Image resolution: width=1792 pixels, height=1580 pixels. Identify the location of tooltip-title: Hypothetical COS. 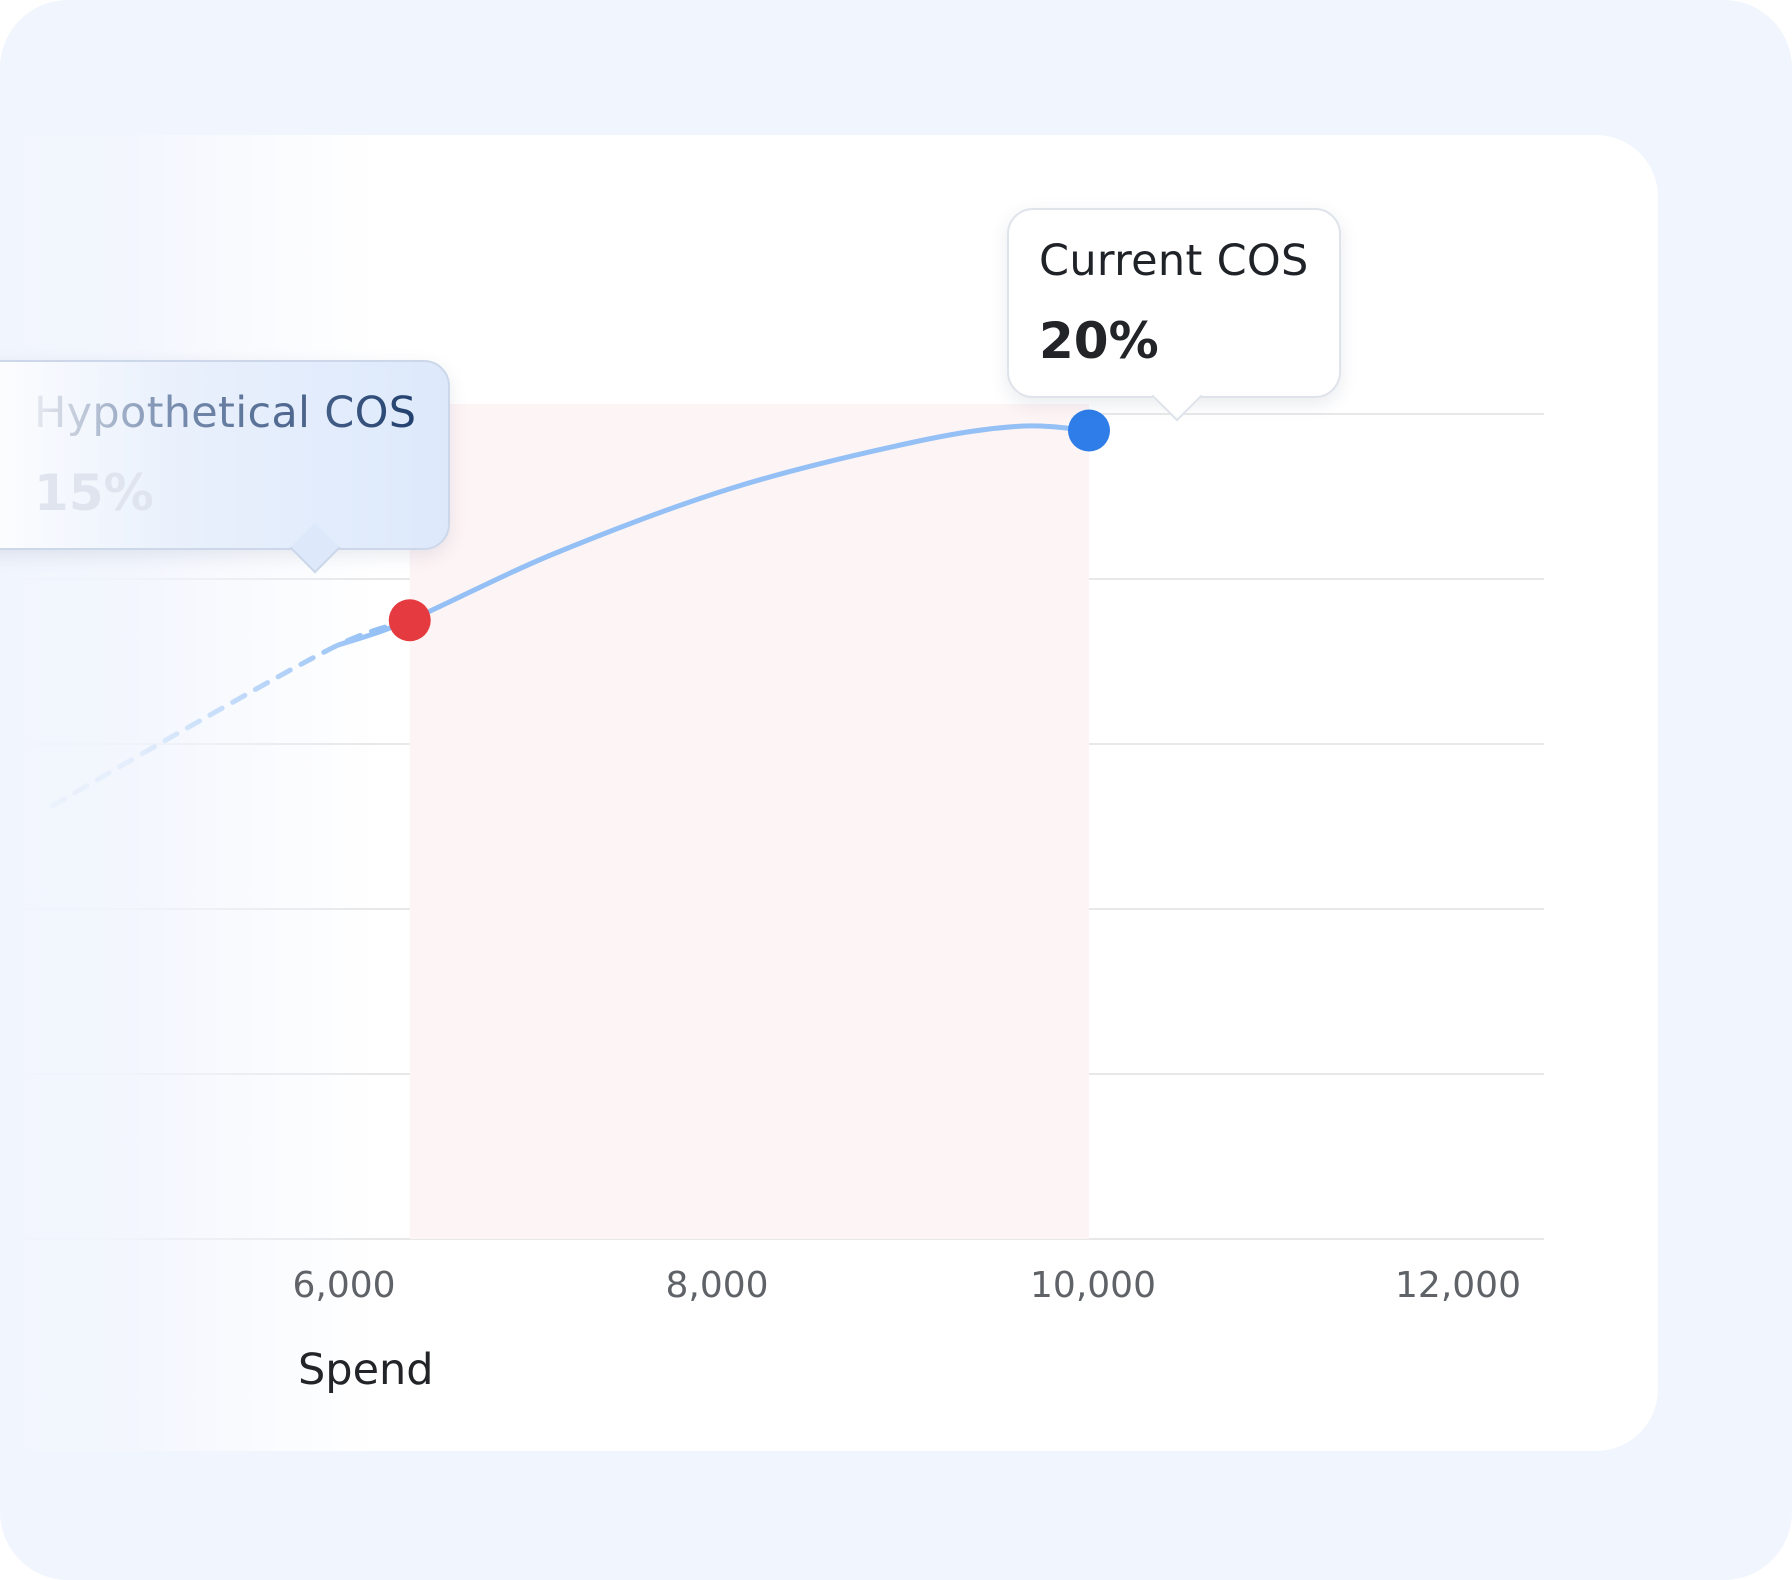
(225, 413).